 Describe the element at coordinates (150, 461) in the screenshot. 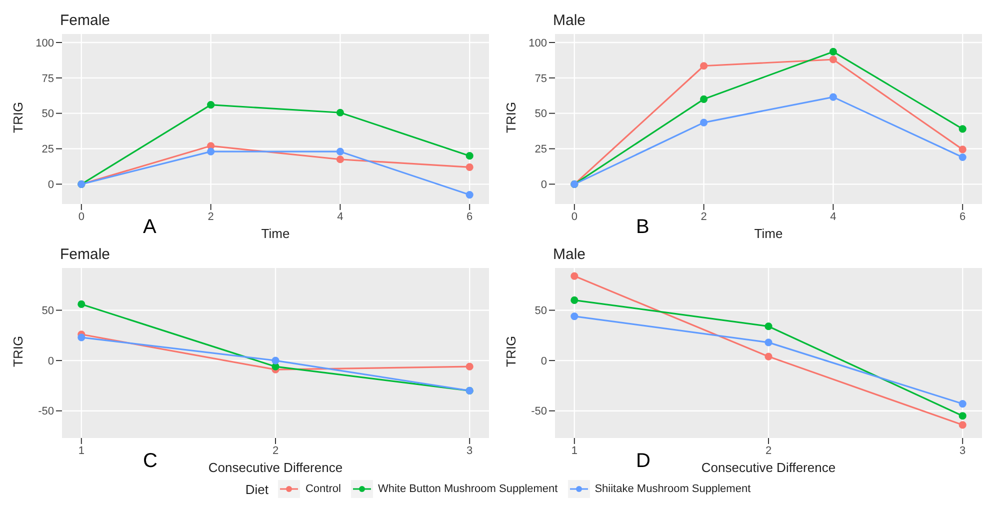

I see `text: C` at that location.